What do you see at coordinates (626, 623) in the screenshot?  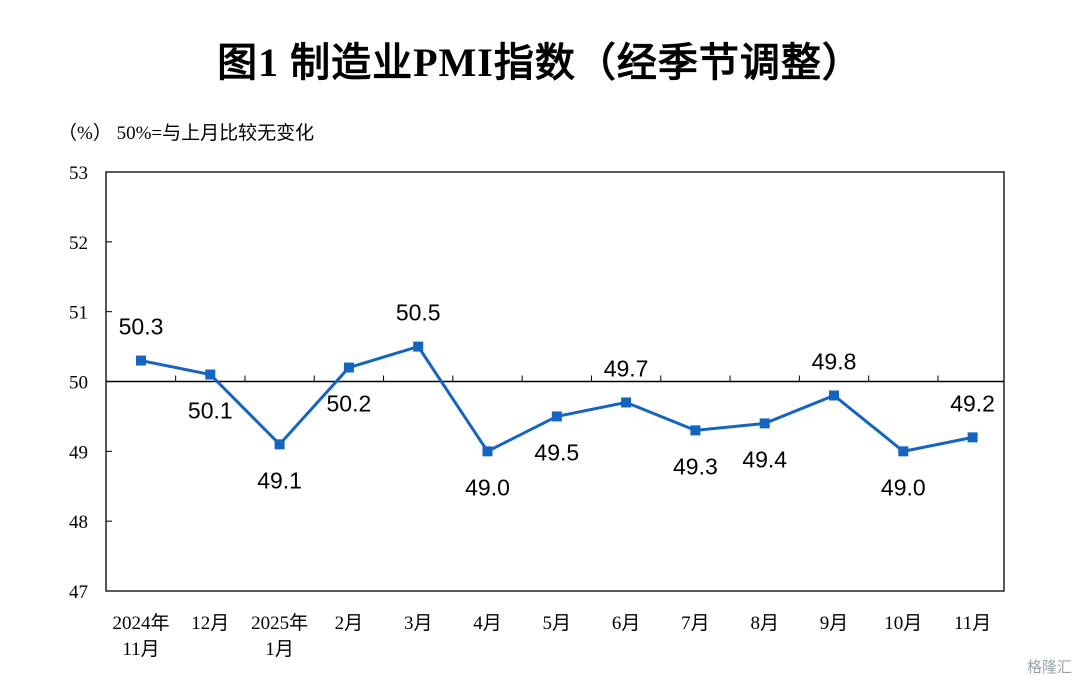 I see `x-tick-label: 6月` at bounding box center [626, 623].